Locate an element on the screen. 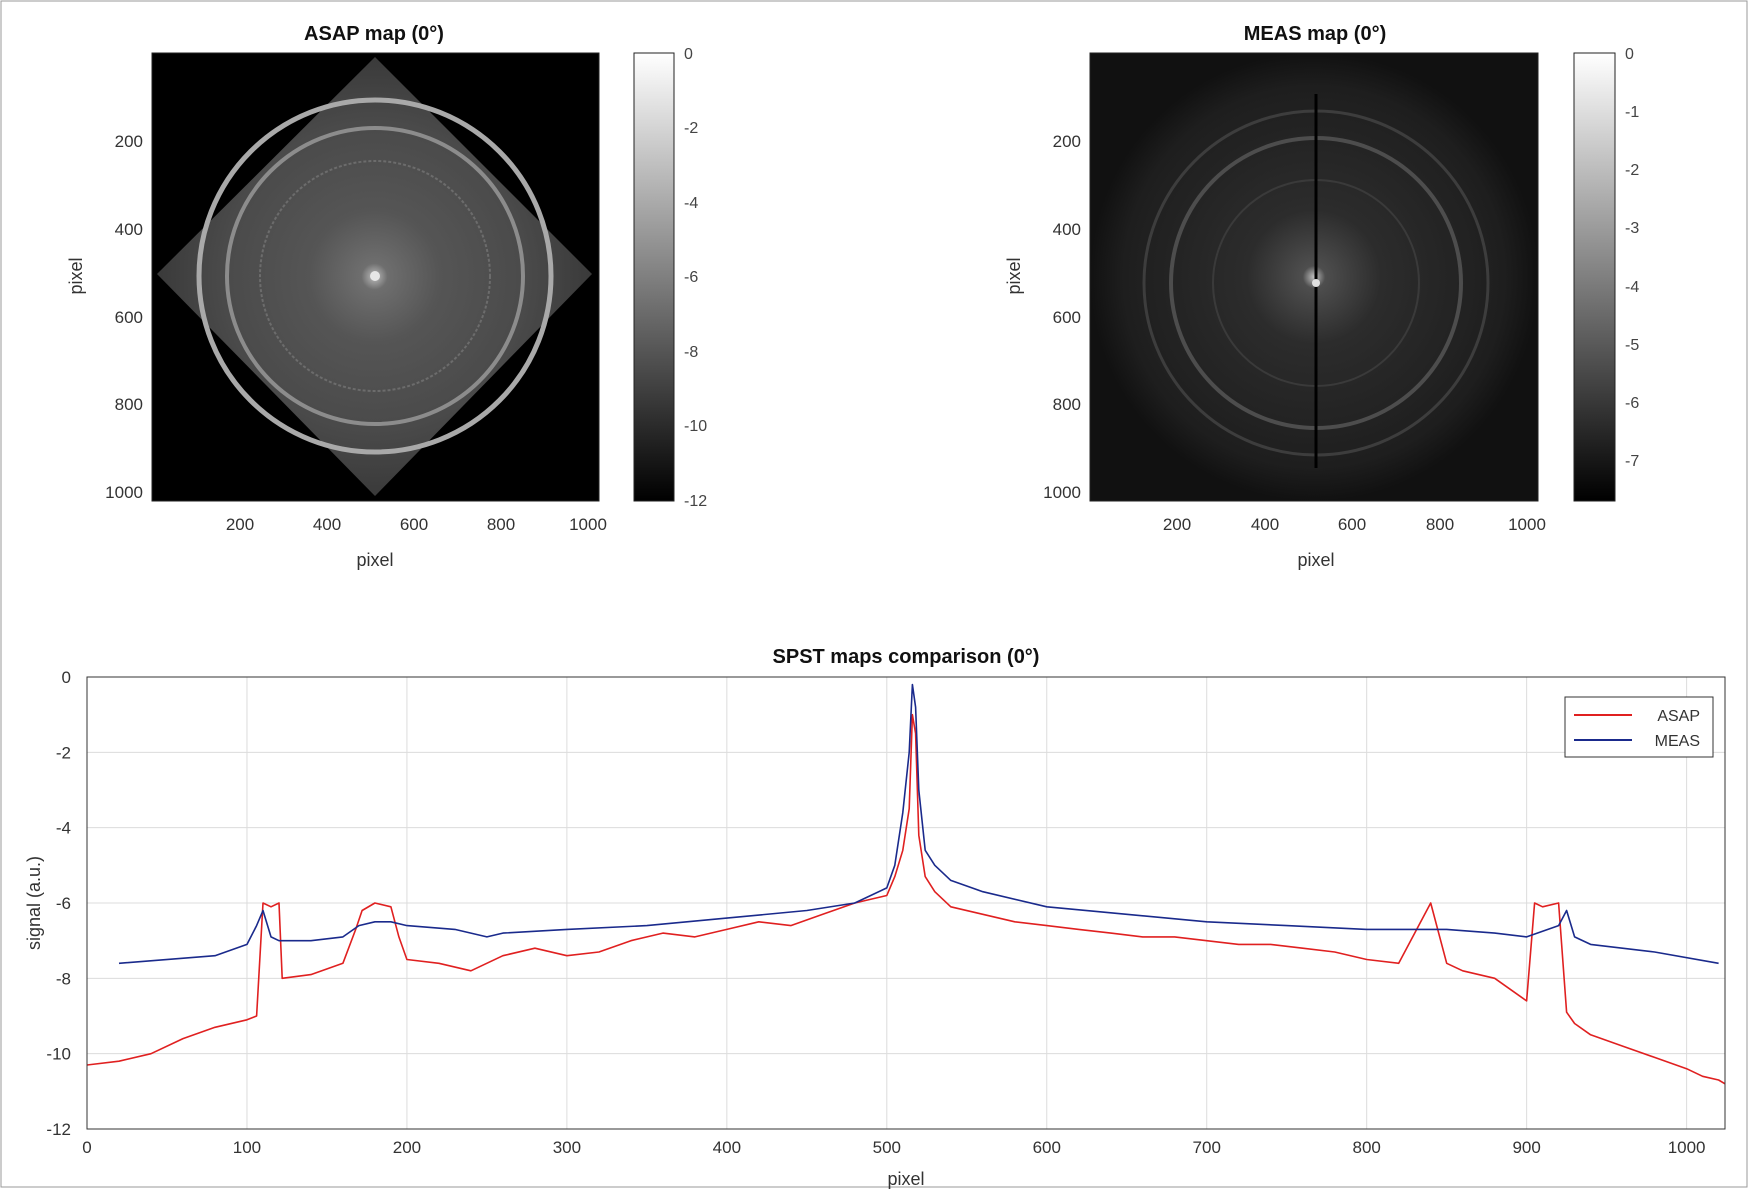 Image resolution: width=1749 pixels, height=1189 pixels. spst-x-tick: 100 is located at coordinates (247, 1147).